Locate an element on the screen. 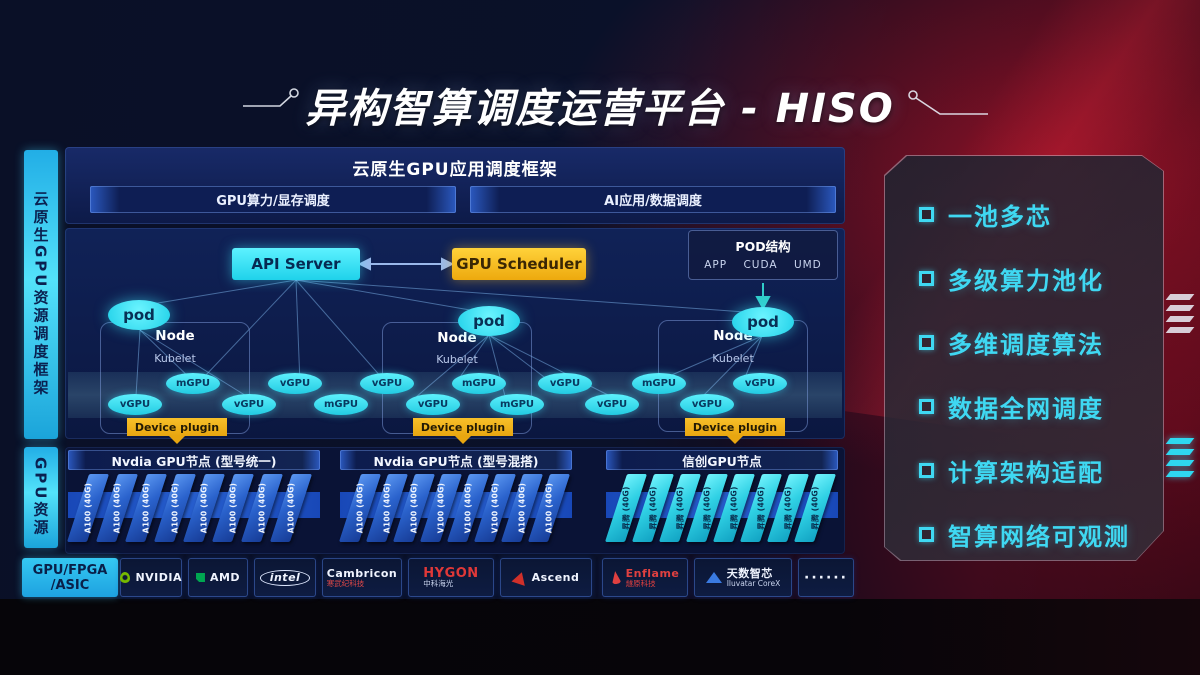  feature-label: 一池多芯 is located at coordinates (1000, 216).